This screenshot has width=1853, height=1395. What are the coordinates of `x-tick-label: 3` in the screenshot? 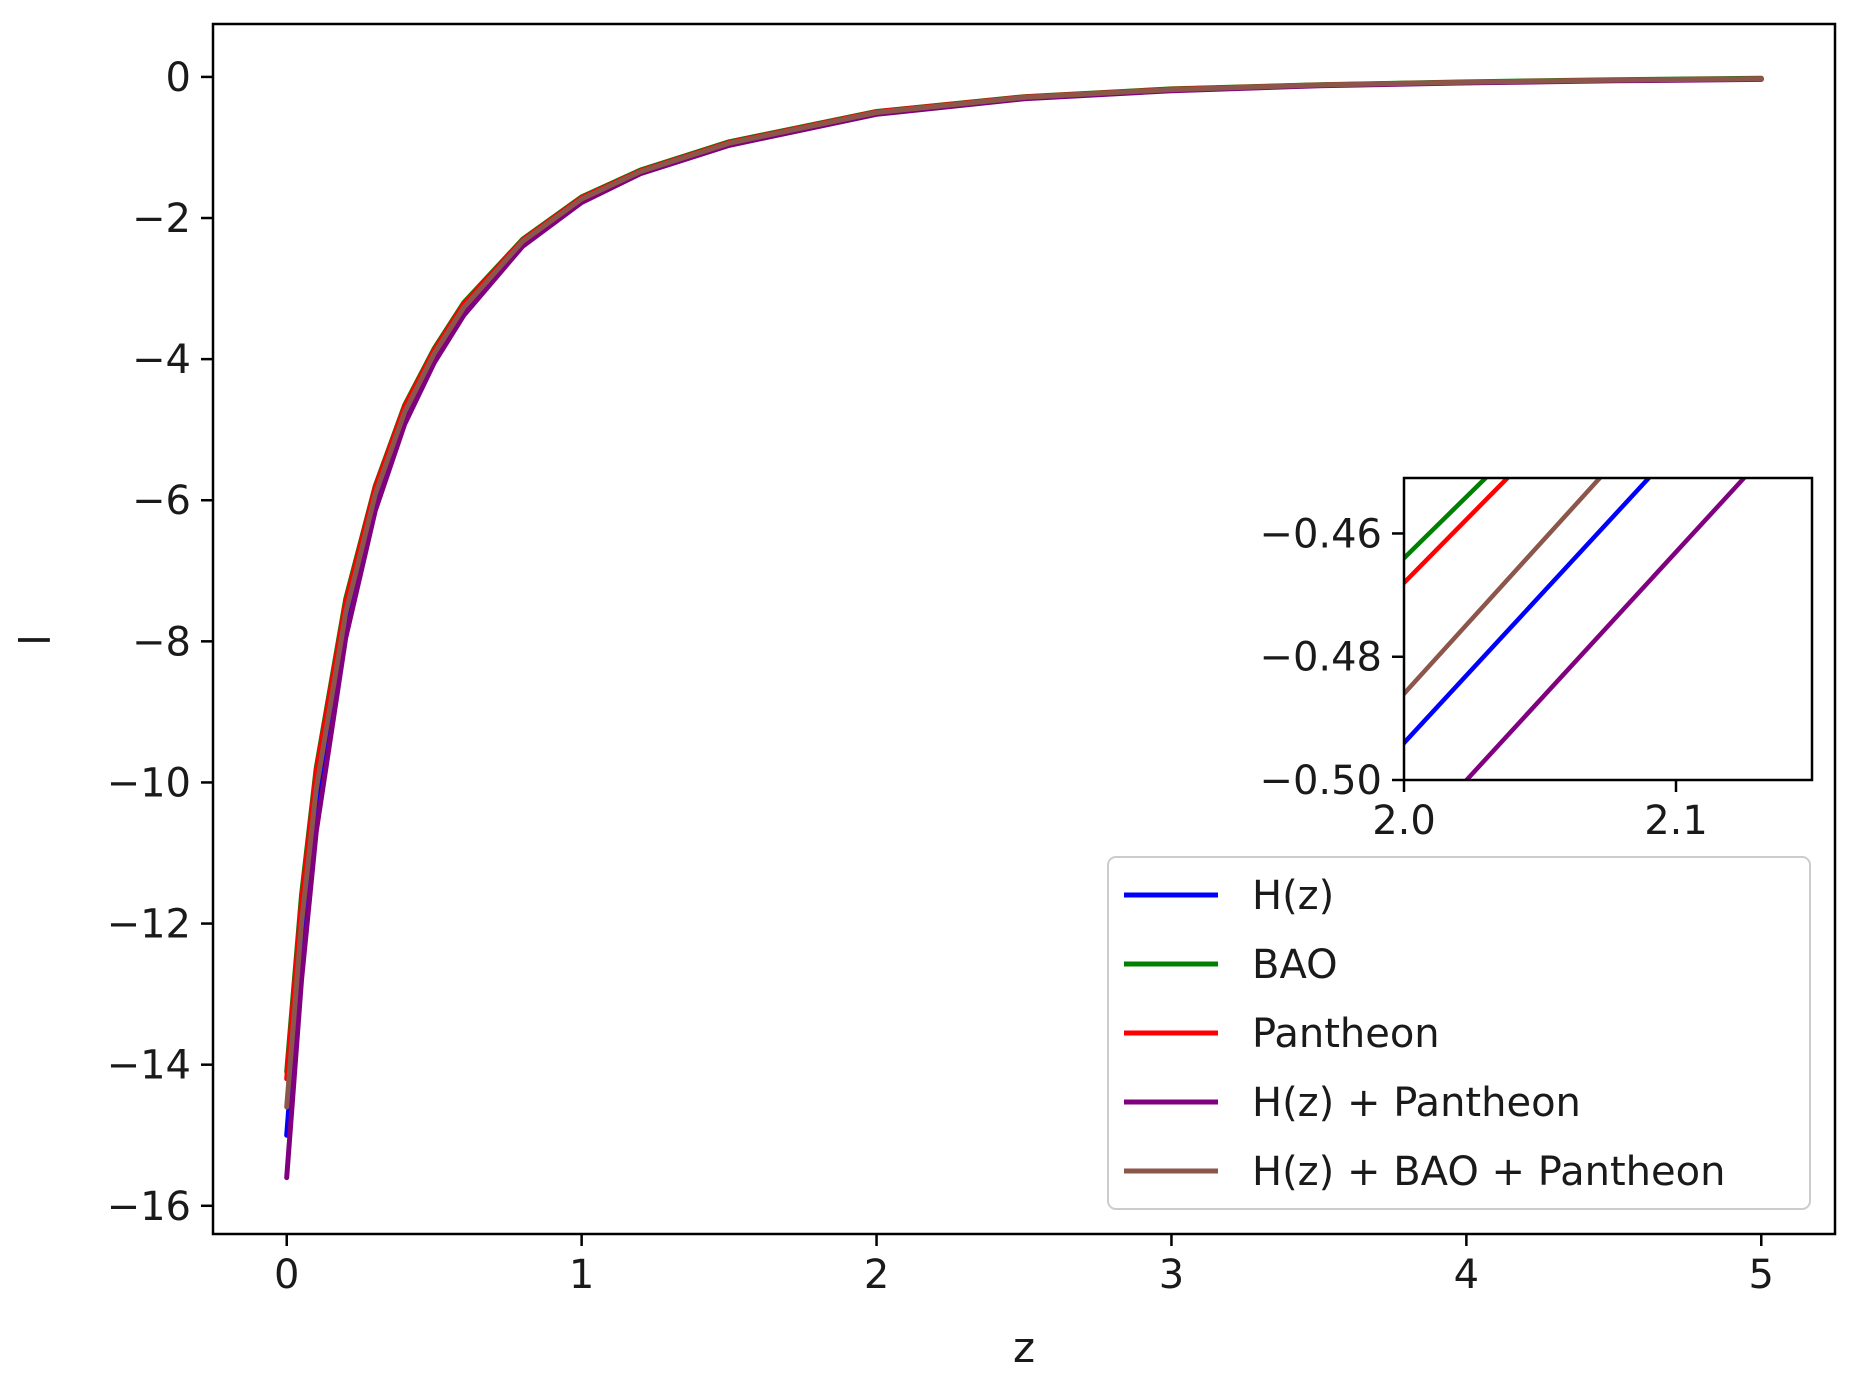 It's located at (1171, 1275).